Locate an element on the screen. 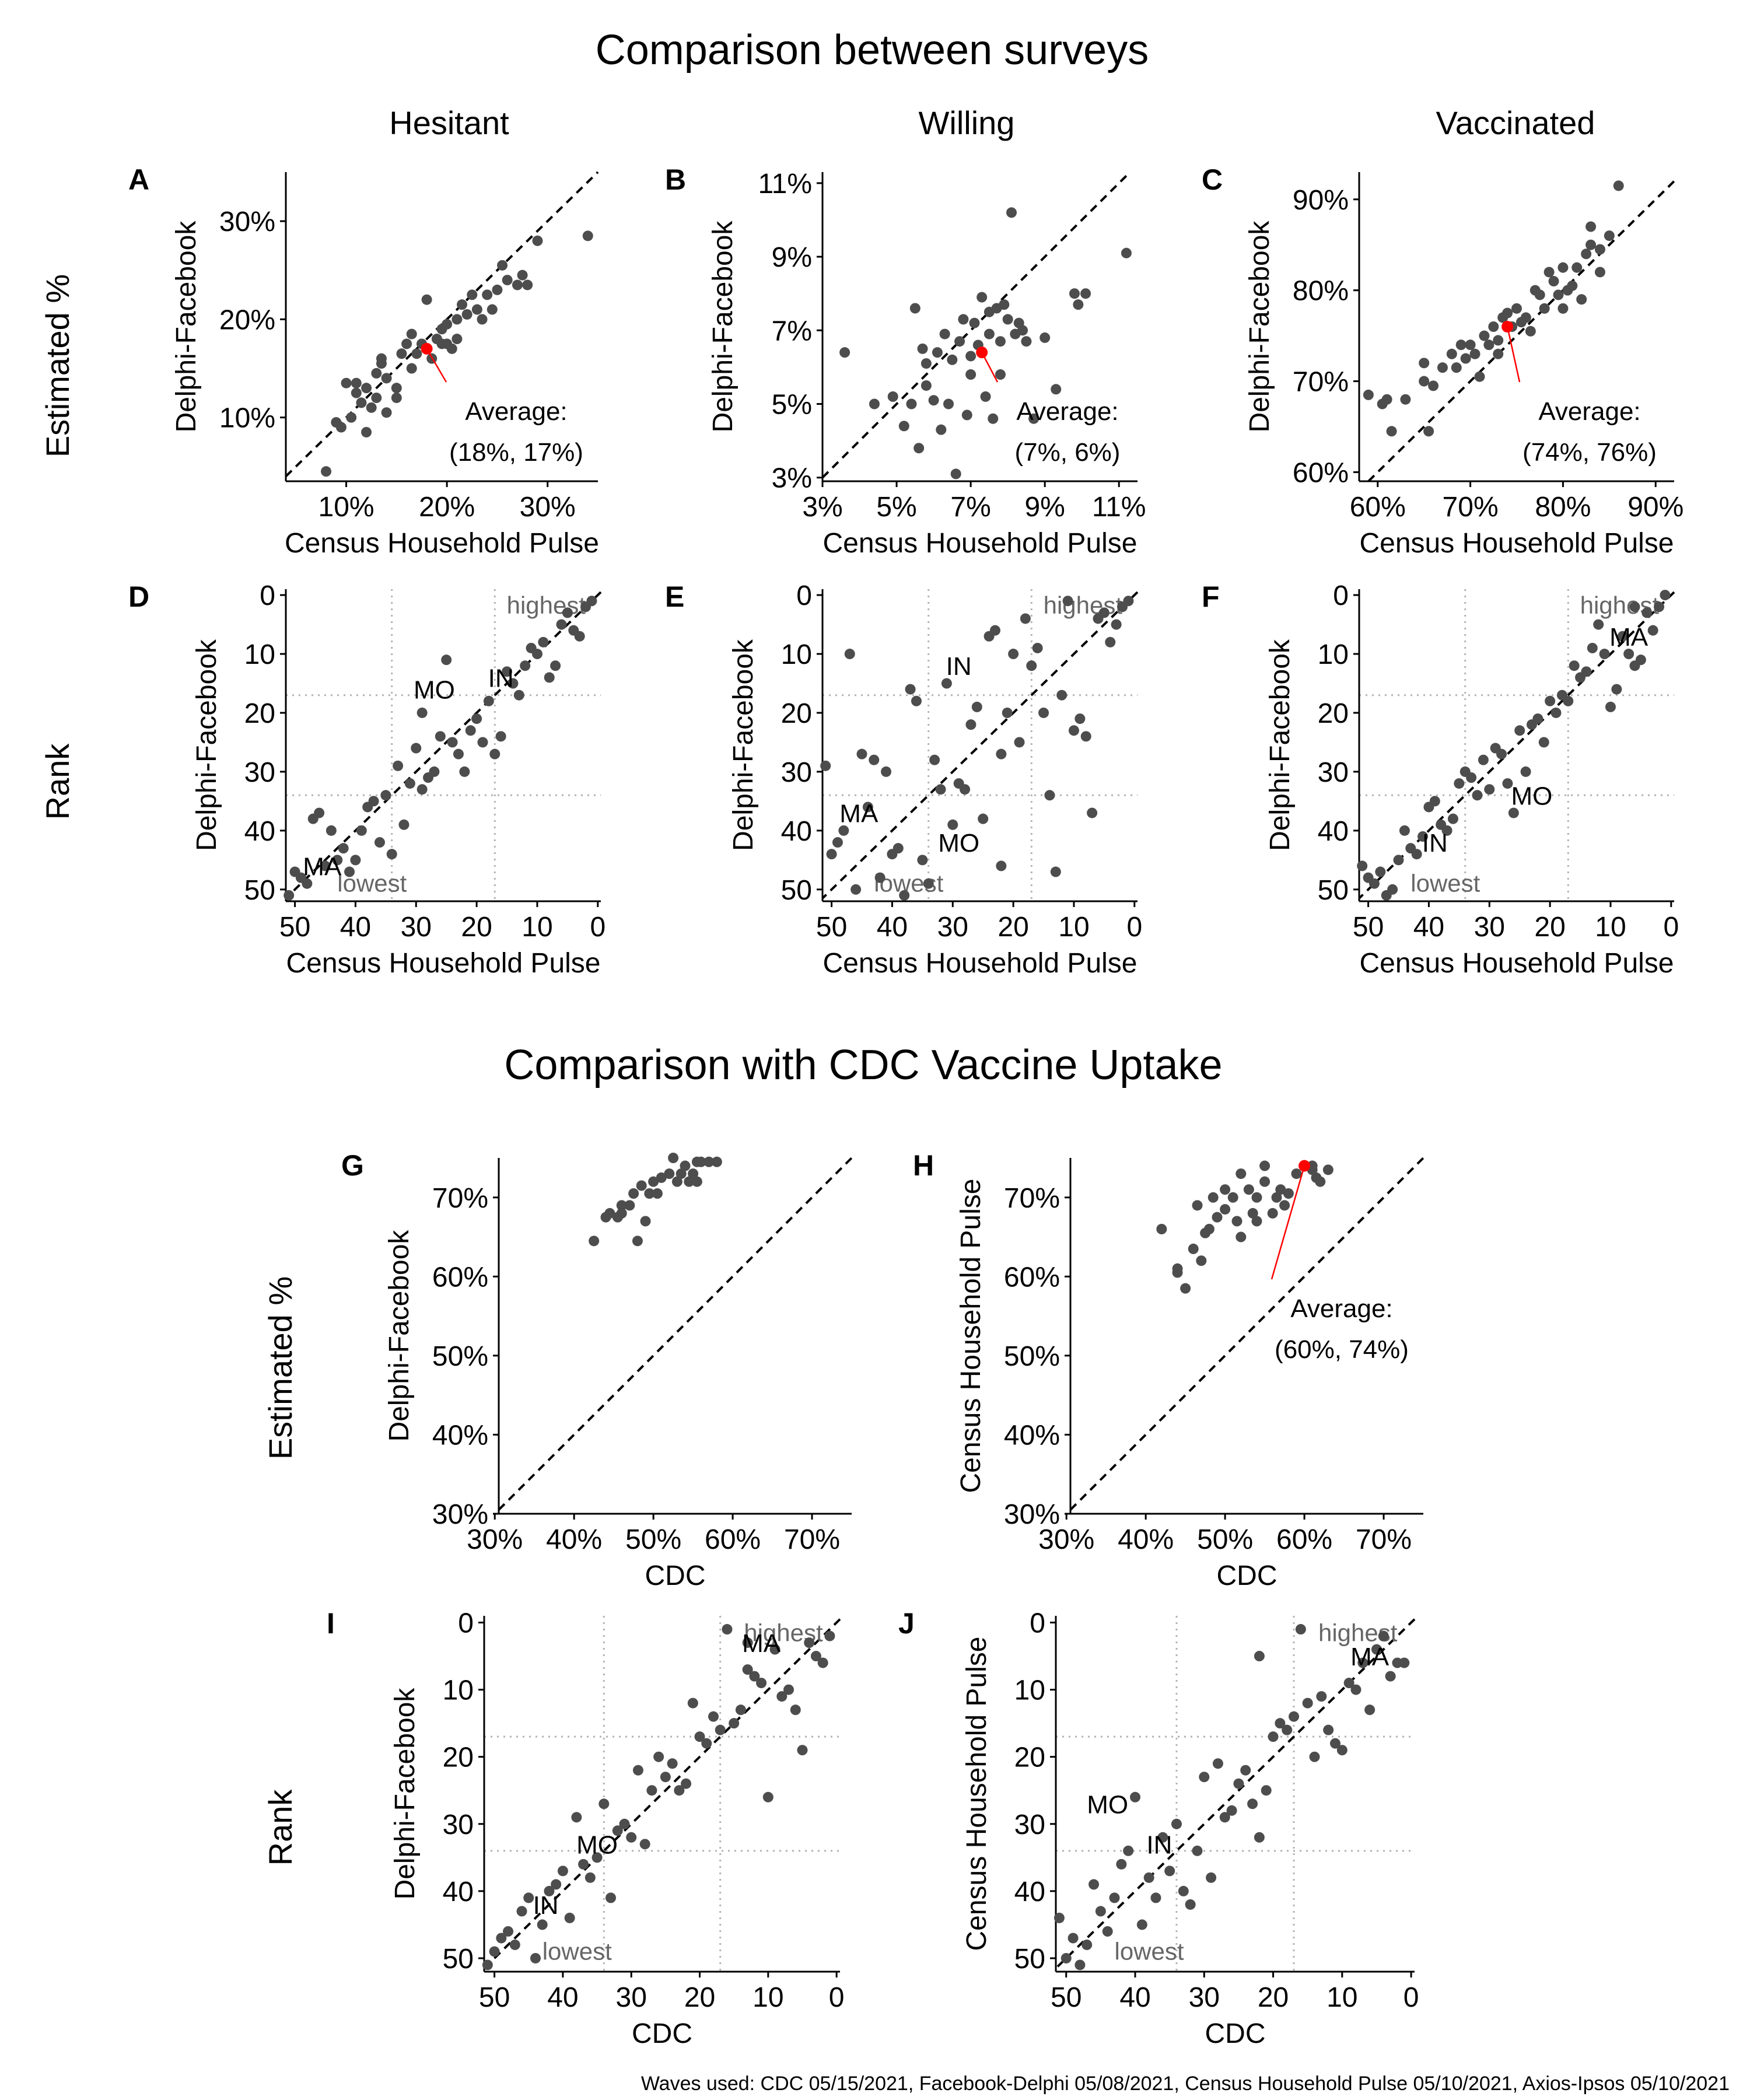 The width and height of the screenshot is (1750, 2100). average-point is located at coordinates (982, 352).